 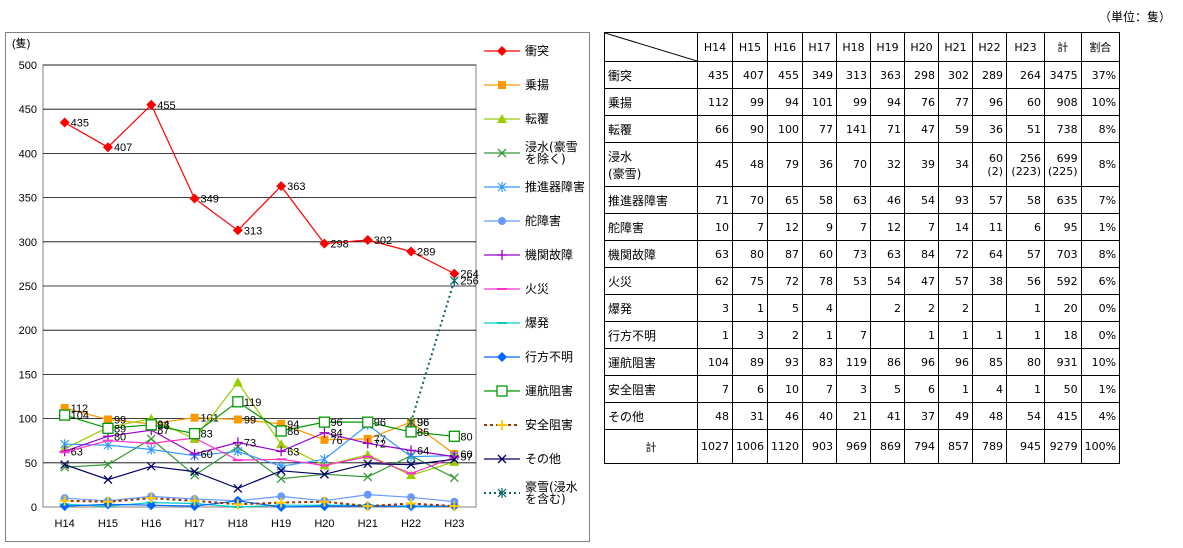 I want to click on table-cell: 407, so click(x=750, y=75).